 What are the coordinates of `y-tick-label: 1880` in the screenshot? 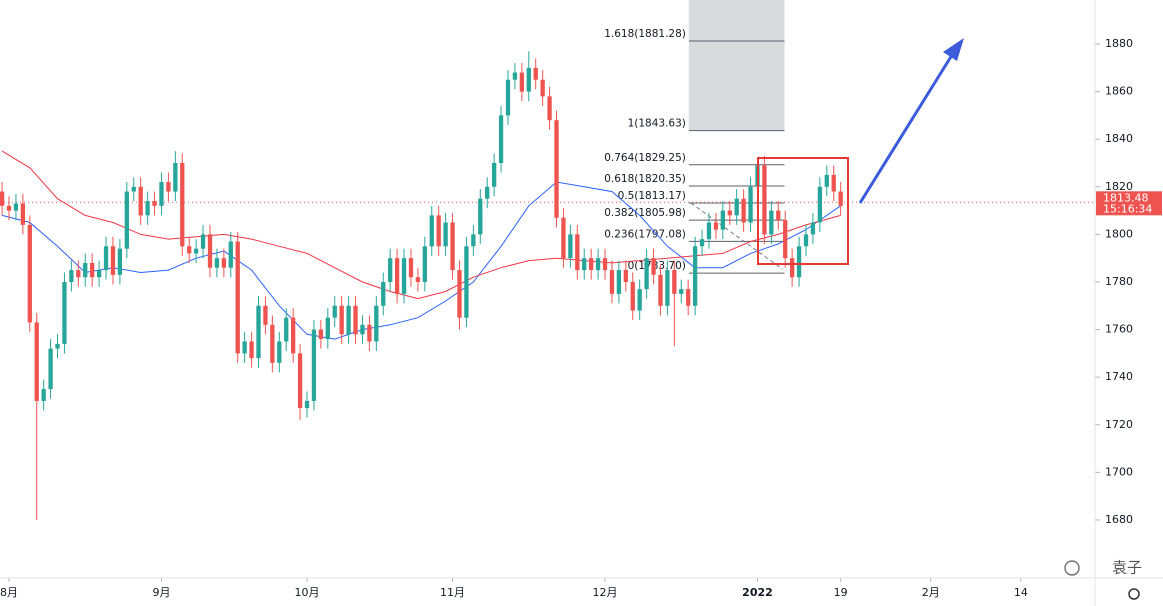 It's located at (1119, 43).